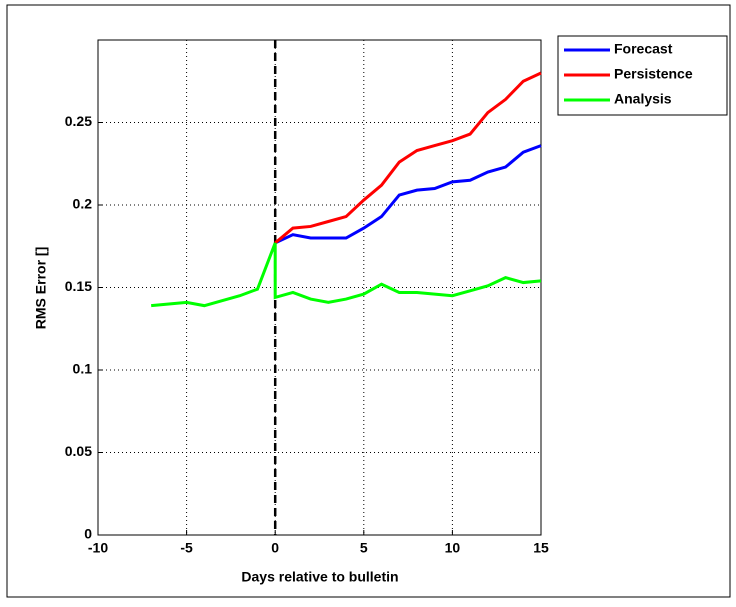  What do you see at coordinates (83, 369) in the screenshot?
I see `y-tick-label: 0.1` at bounding box center [83, 369].